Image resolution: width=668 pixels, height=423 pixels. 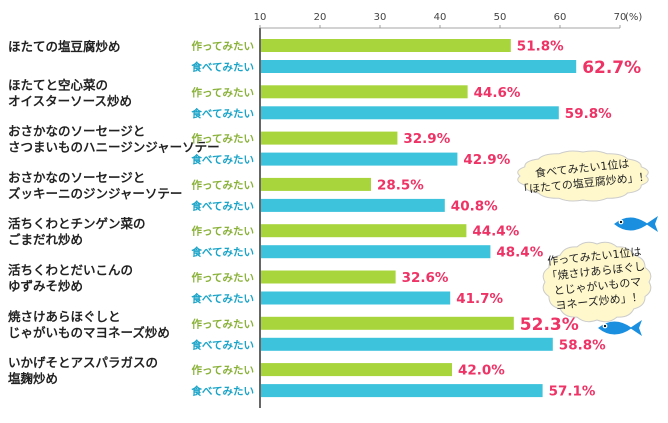 I want to click on category-label: ほたてと空心菜のオイスターソース炒め, so click(x=70, y=92).